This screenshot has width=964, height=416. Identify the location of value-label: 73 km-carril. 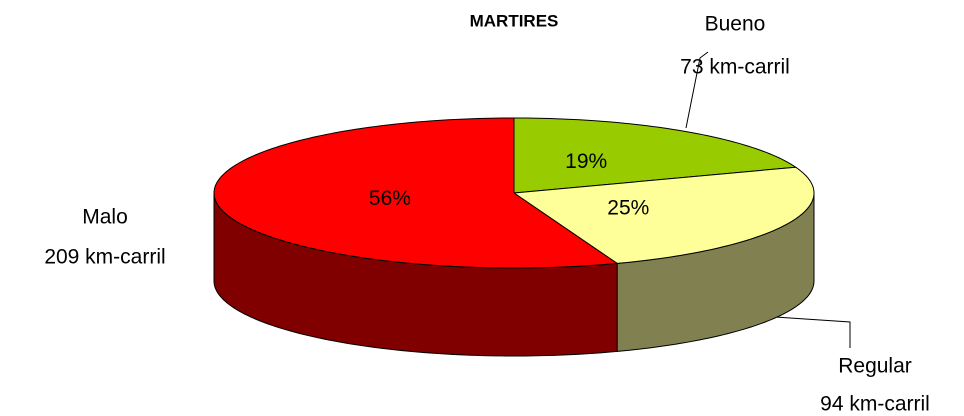
(735, 67).